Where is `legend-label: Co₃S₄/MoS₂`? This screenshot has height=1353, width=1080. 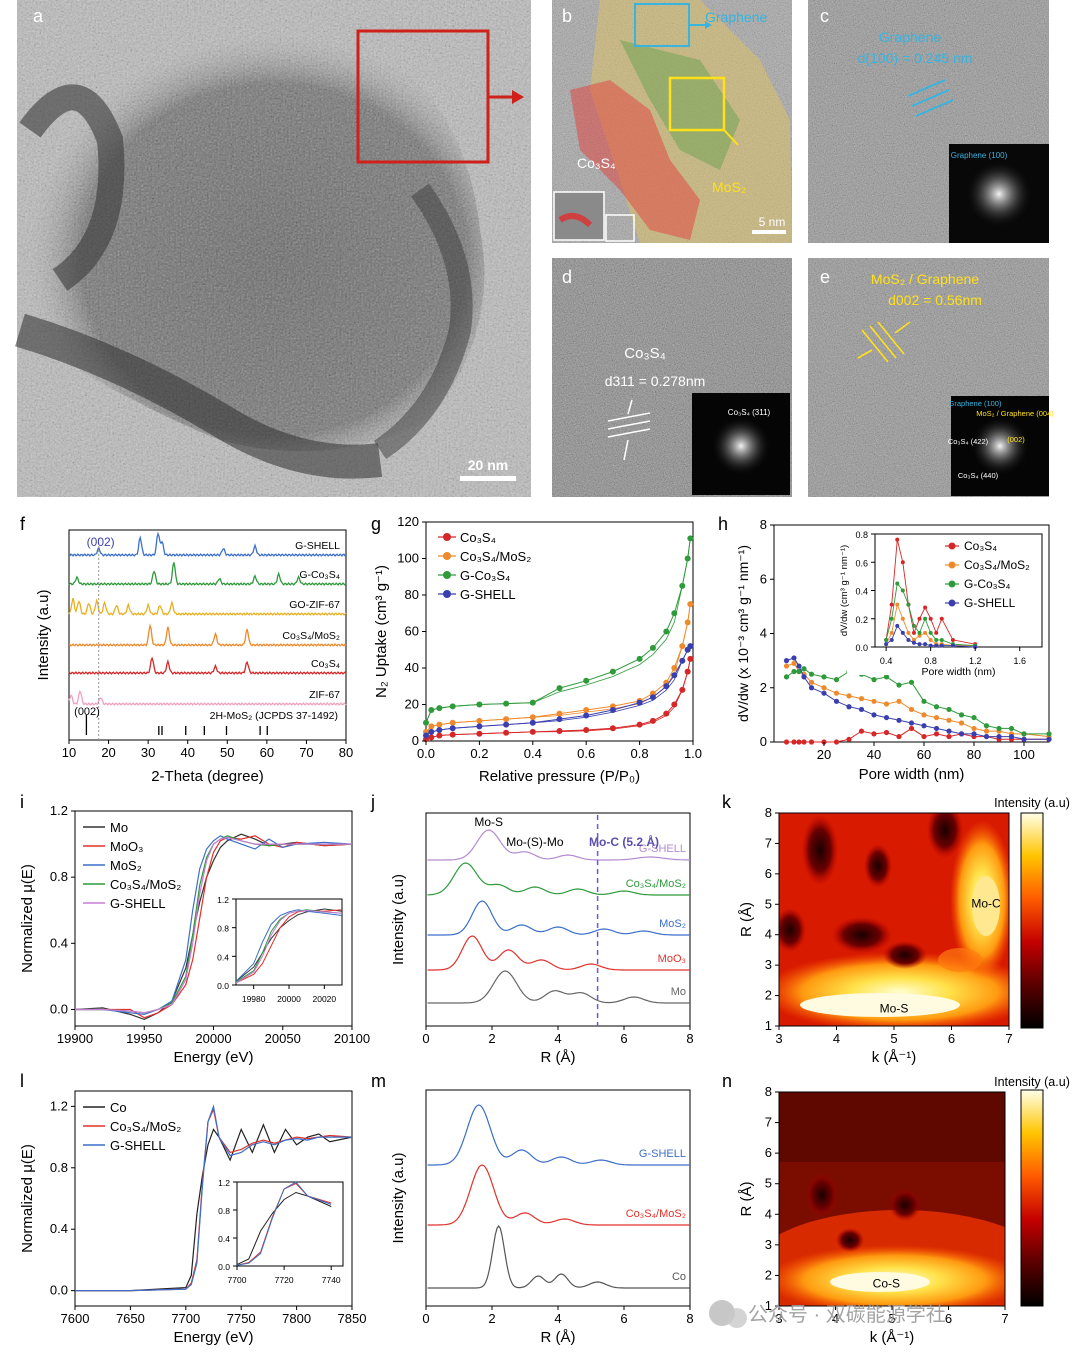
legend-label: Co₃S₄/MoS₂ is located at coordinates (145, 884).